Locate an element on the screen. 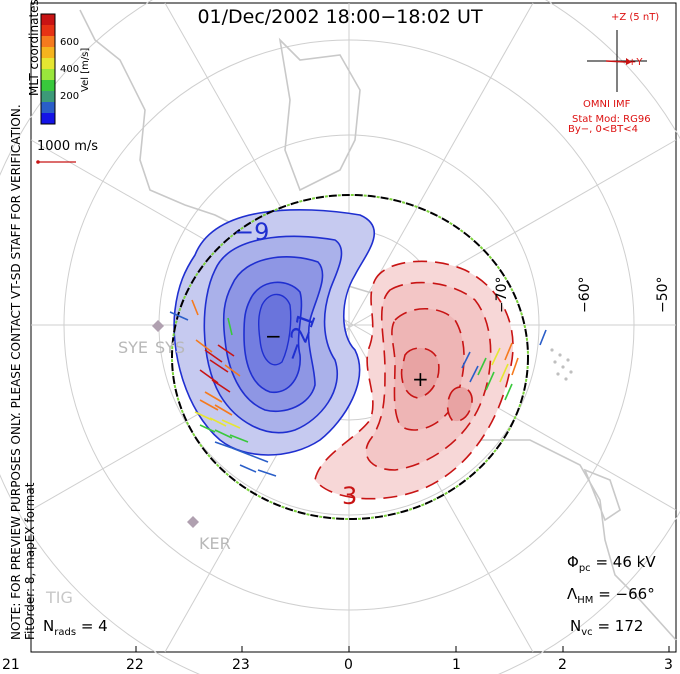 Image resolution: width=680 pixels, height=674 pixels. negative-potential-cell is located at coordinates (274, 332).